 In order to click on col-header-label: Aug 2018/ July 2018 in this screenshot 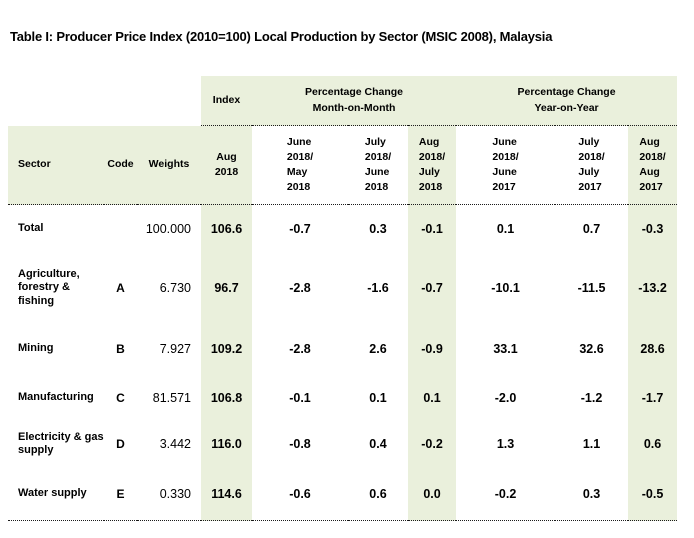, I will do `click(432, 164)`.